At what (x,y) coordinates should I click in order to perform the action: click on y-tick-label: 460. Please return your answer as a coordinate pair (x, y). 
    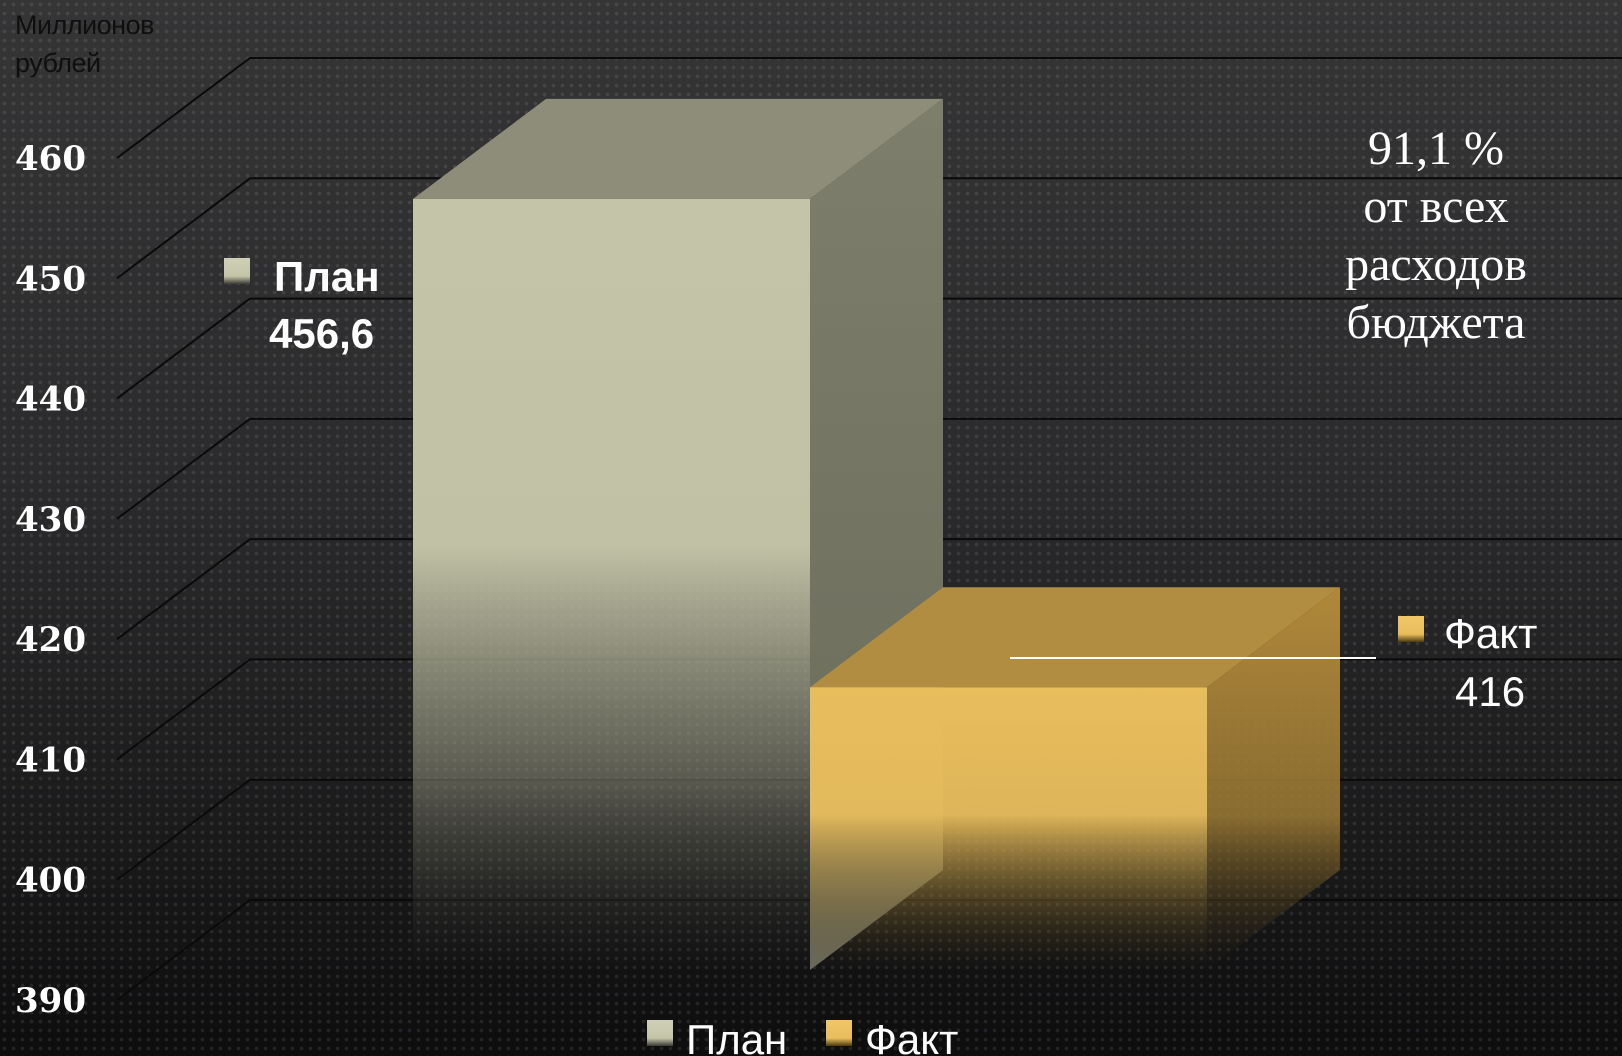
    Looking at the image, I should click on (50, 159).